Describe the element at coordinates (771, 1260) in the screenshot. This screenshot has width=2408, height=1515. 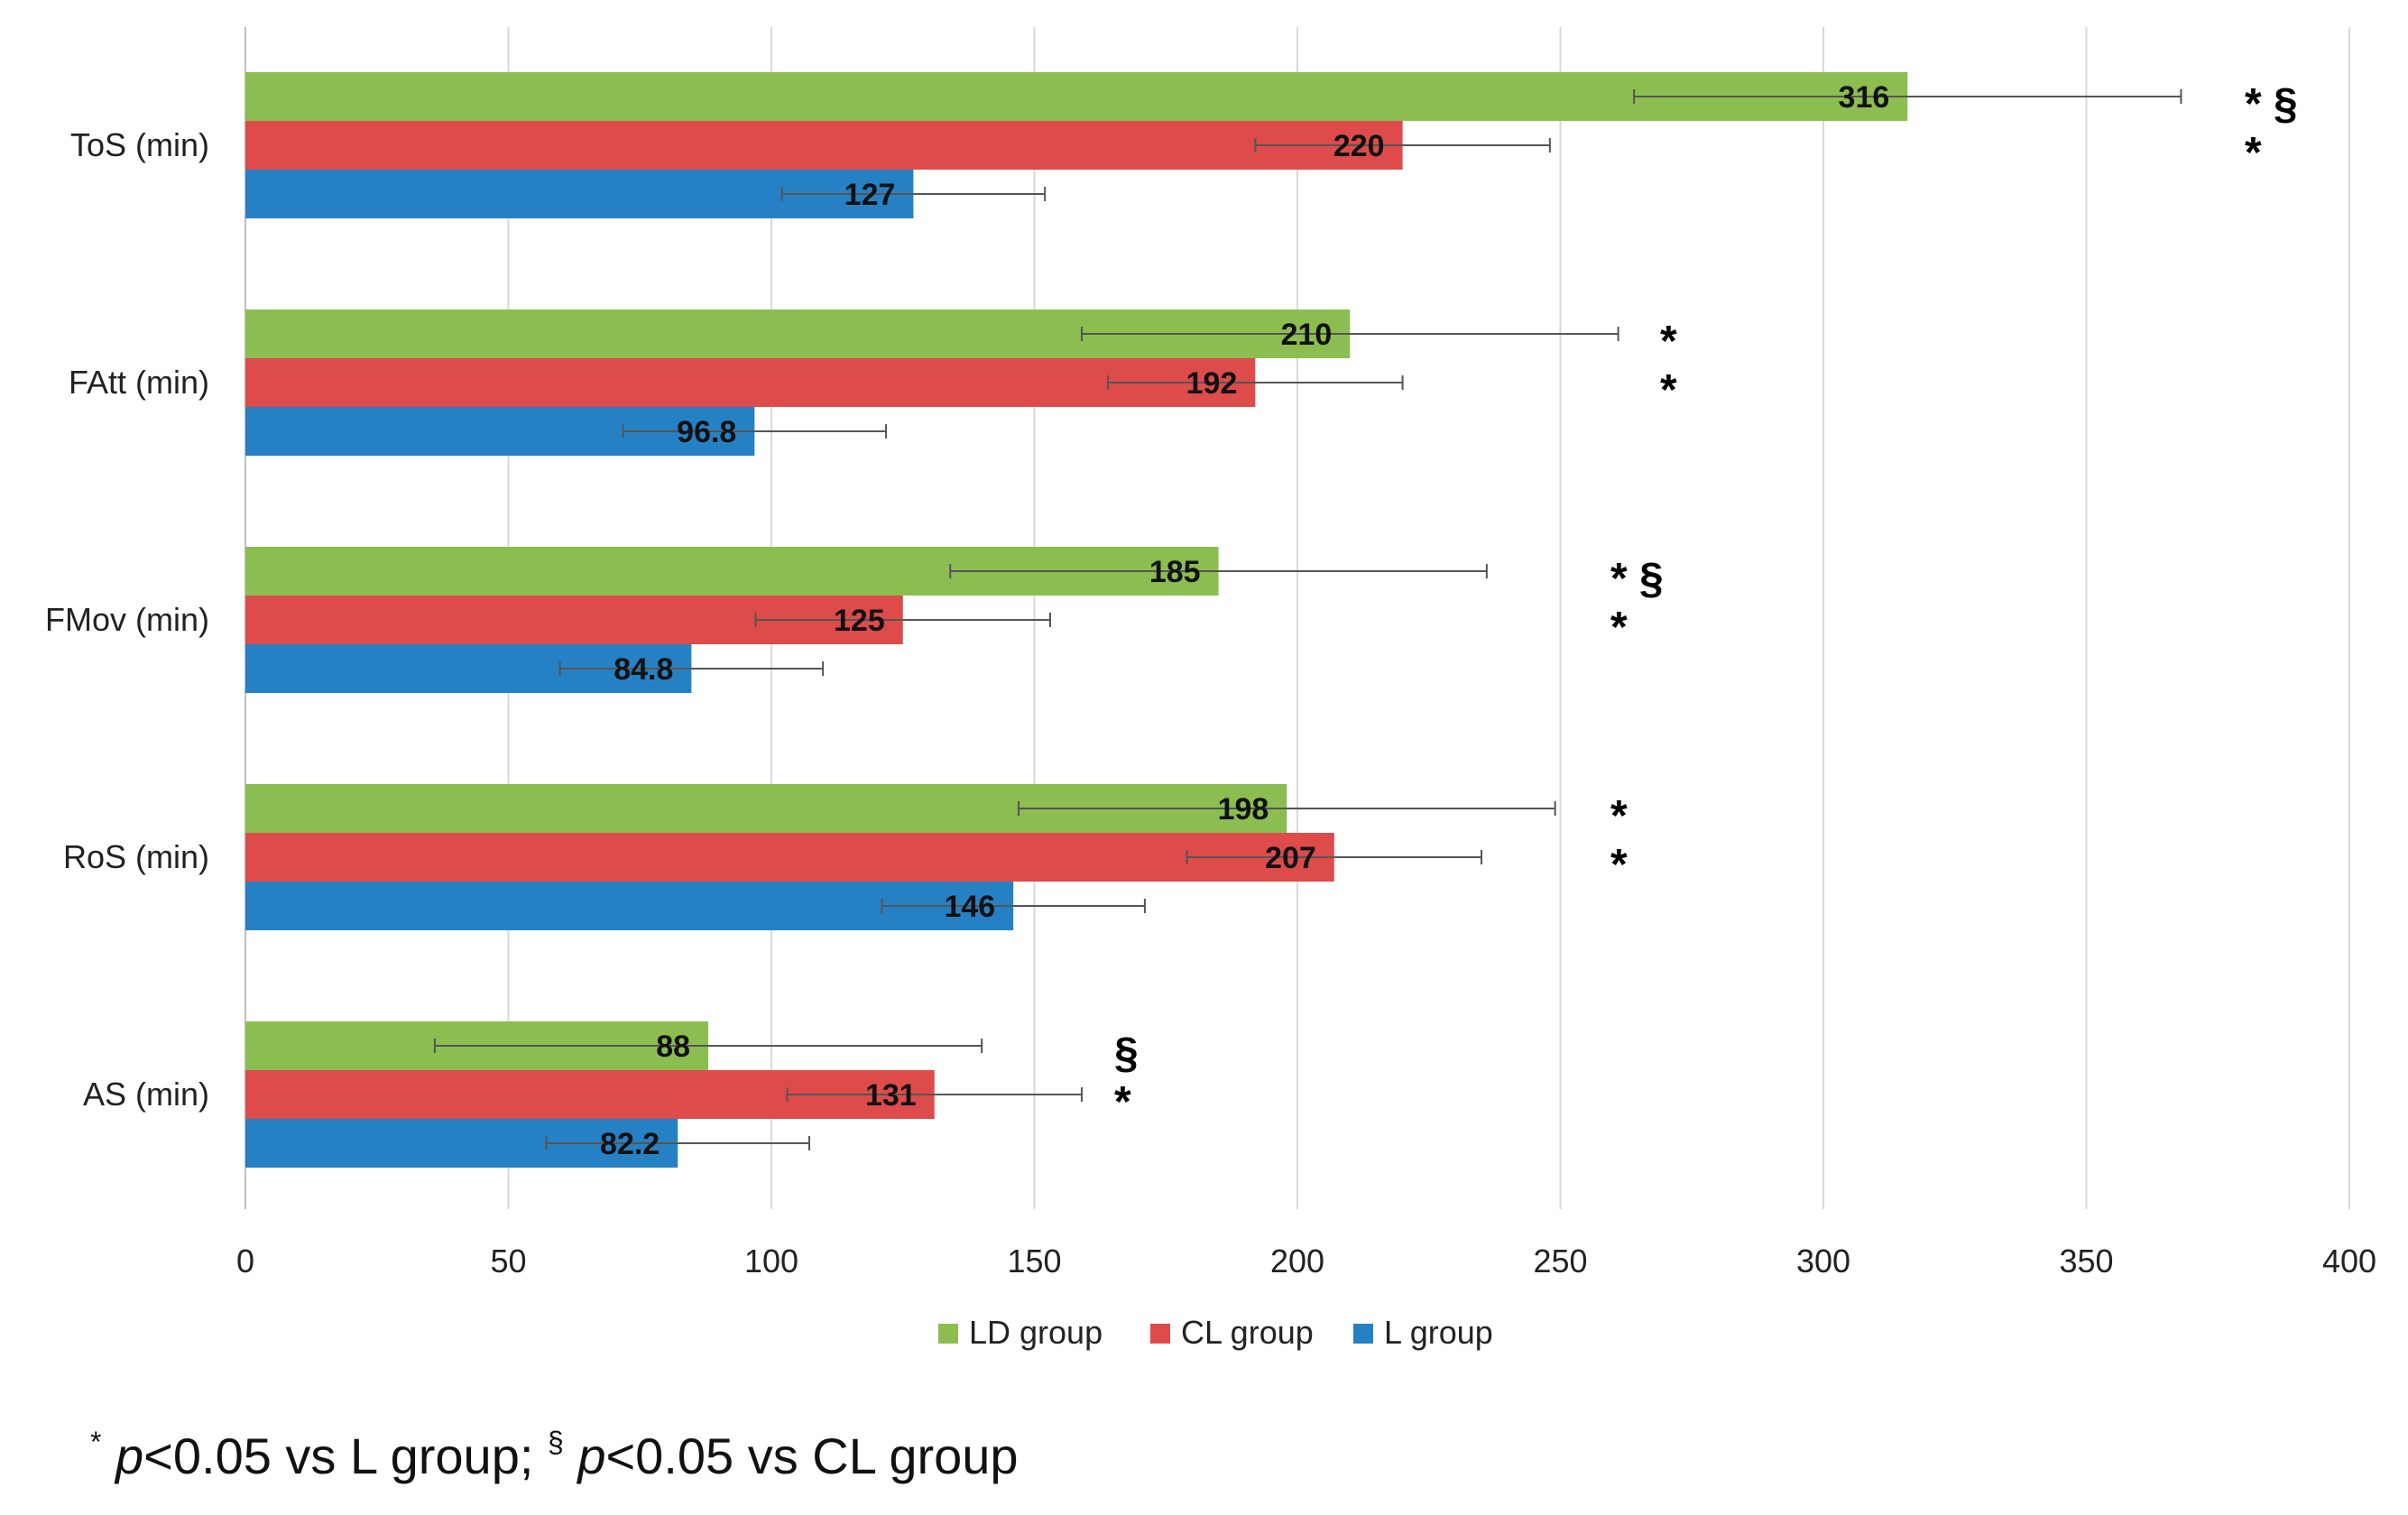
I see `x-tick-label: 100` at that location.